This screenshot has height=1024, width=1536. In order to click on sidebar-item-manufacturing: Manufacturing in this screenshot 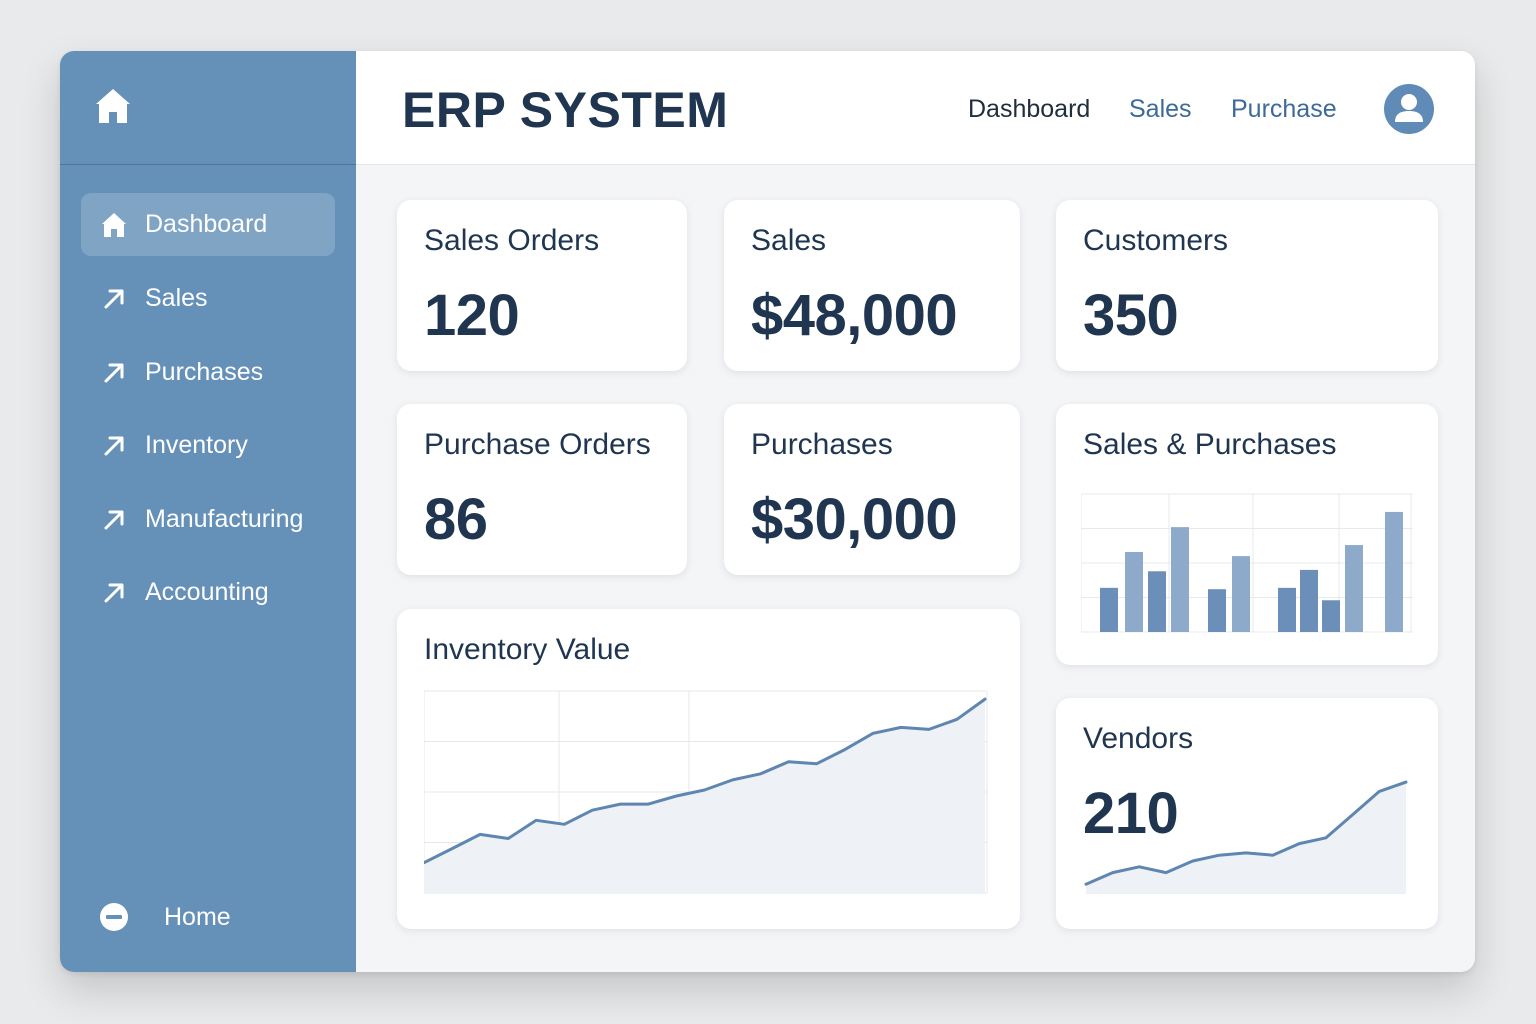, I will do `click(208, 519)`.